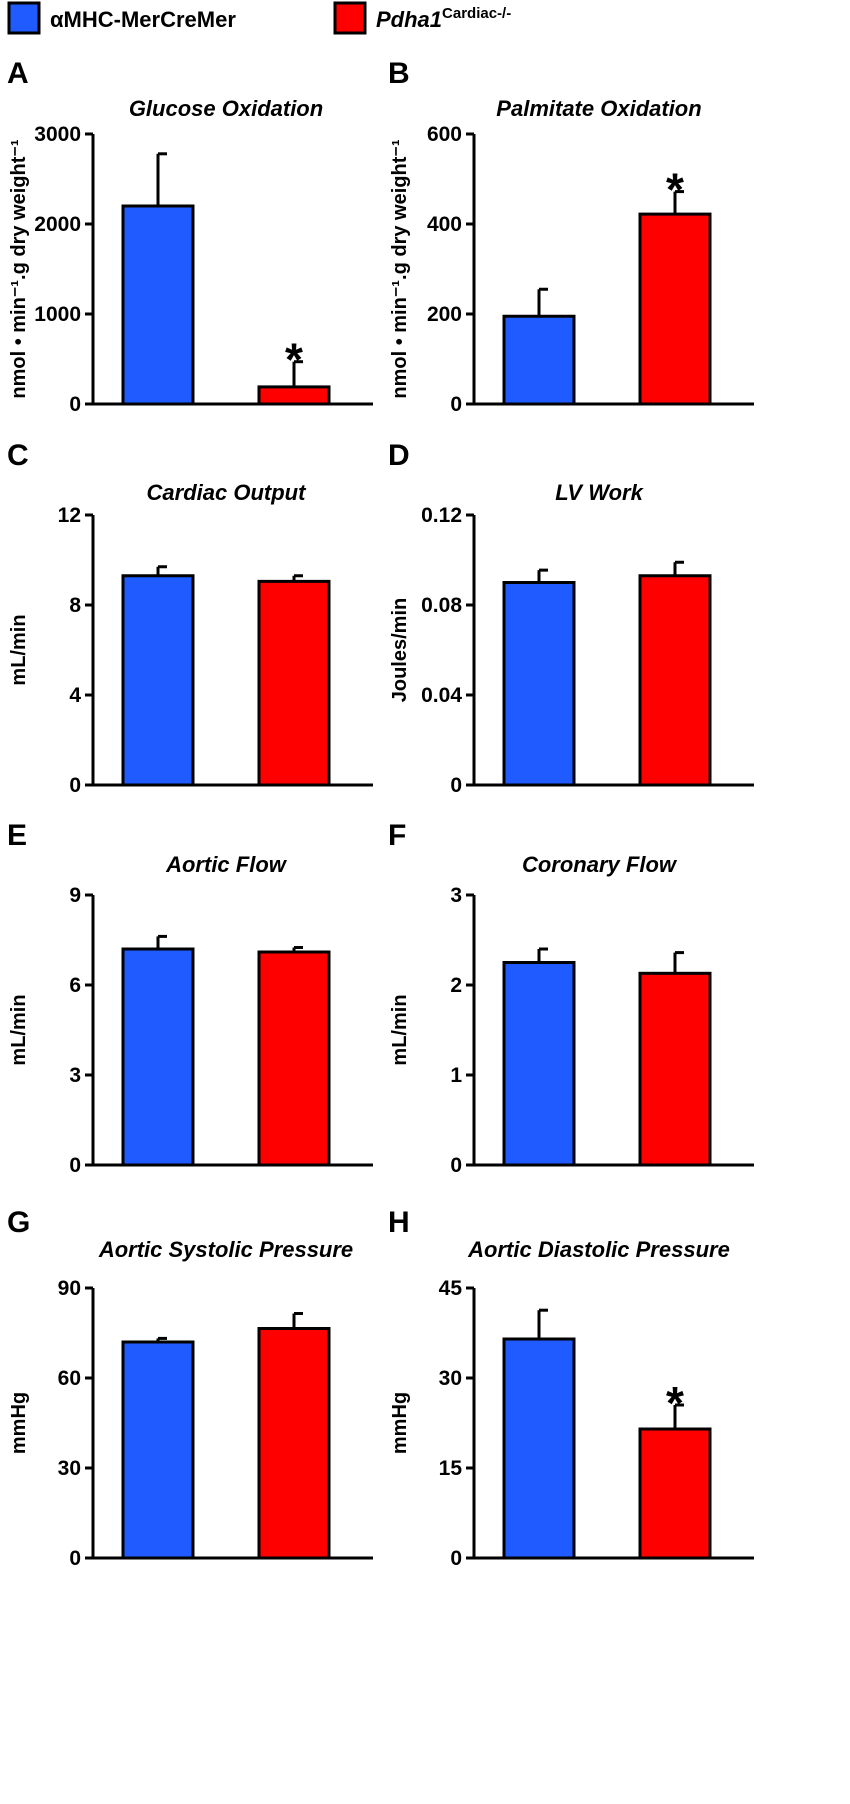 This screenshot has width=850, height=1804. What do you see at coordinates (451, 1288) in the screenshot?
I see `y-tick-label: 45` at bounding box center [451, 1288].